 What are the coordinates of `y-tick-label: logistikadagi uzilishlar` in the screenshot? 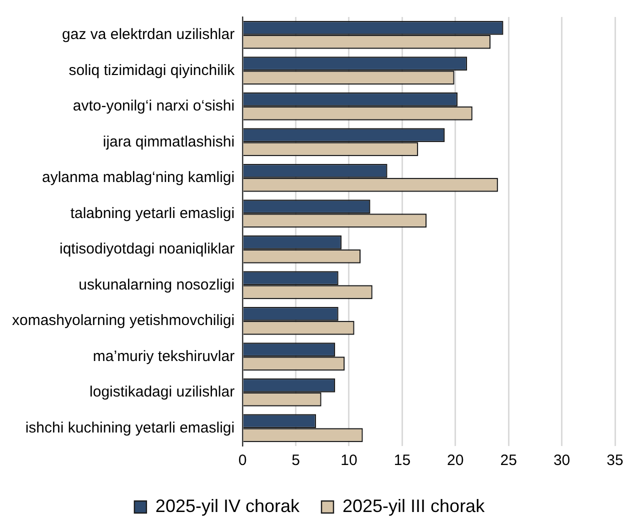 It's located at (162, 392).